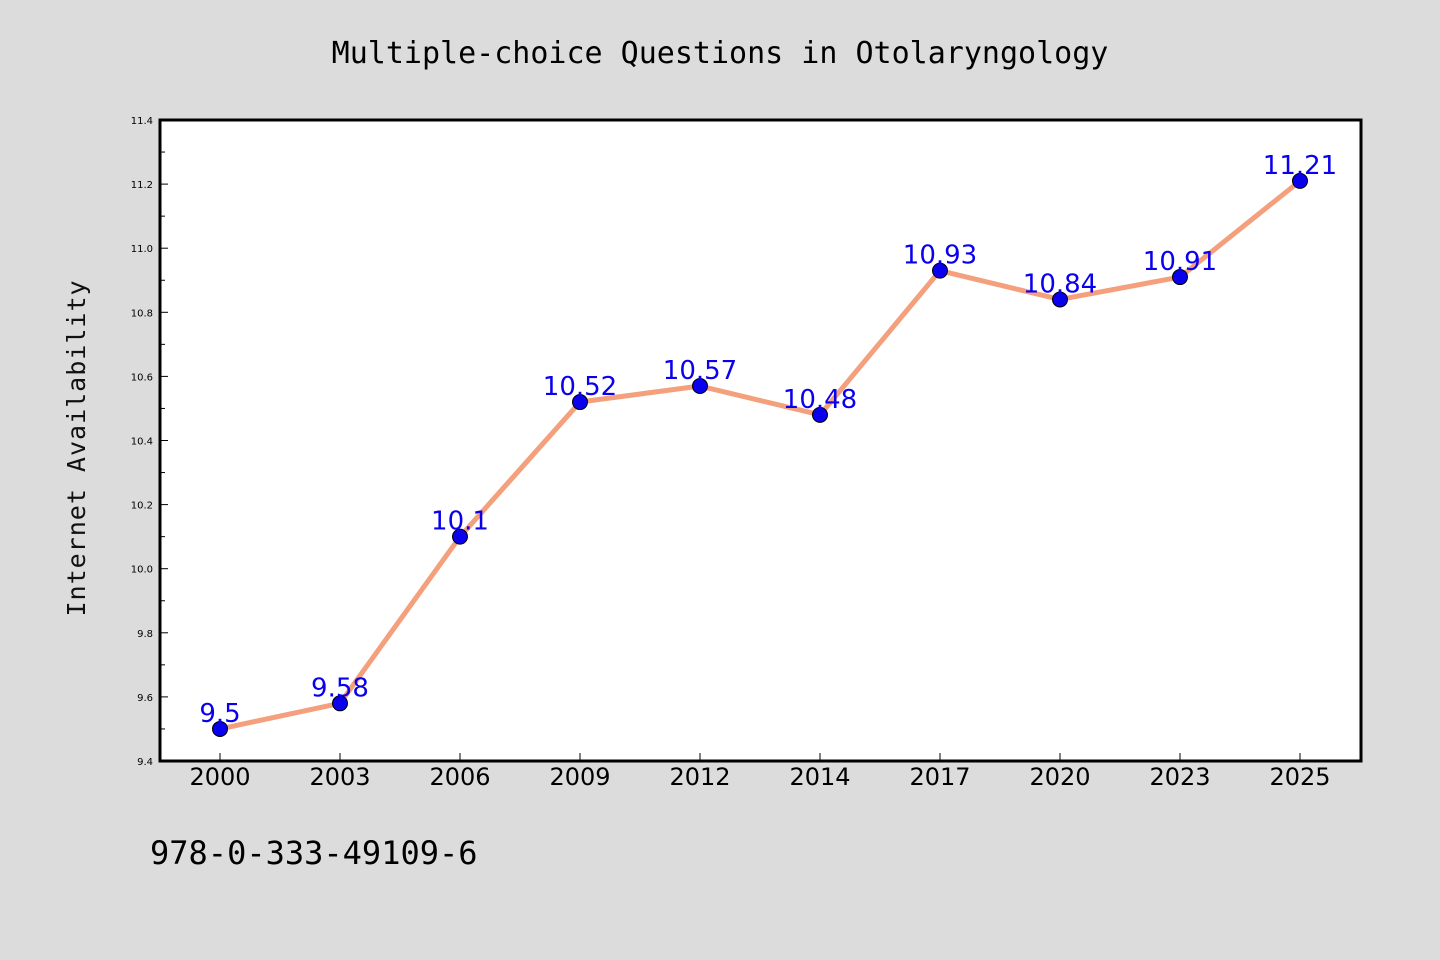  I want to click on x-tick-label: 2023, so click(1179, 777).